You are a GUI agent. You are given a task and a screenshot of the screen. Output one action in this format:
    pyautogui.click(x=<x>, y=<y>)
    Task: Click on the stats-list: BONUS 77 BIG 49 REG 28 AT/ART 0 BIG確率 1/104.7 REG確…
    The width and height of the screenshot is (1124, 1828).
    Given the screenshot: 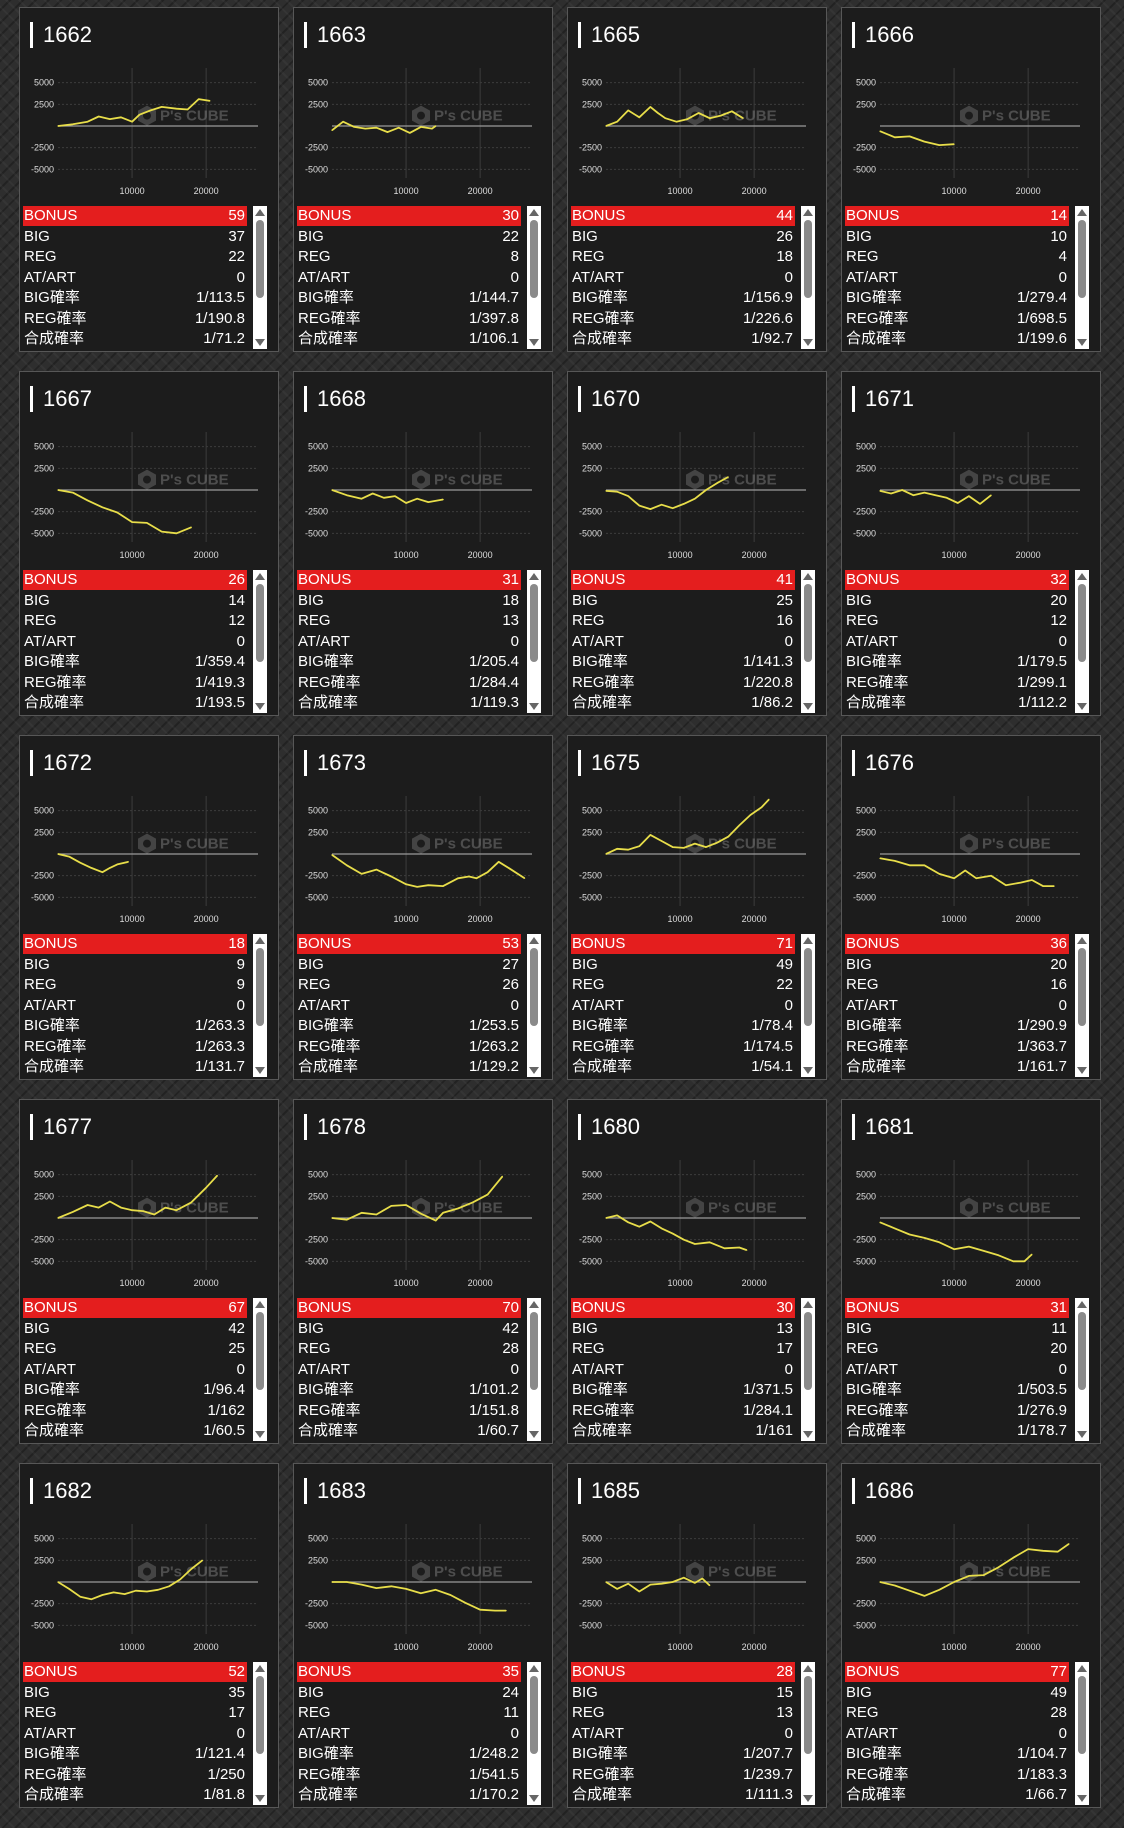 What is the action you would take?
    pyautogui.click(x=970, y=1733)
    